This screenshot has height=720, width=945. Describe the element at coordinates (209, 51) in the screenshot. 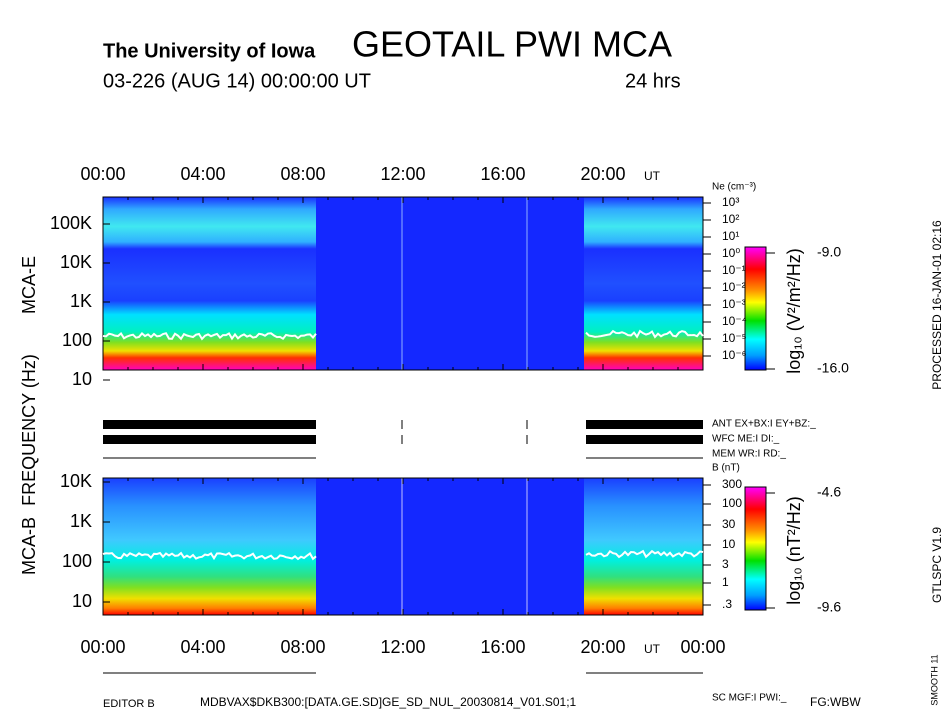

I see `institution: The University of Iowa` at that location.